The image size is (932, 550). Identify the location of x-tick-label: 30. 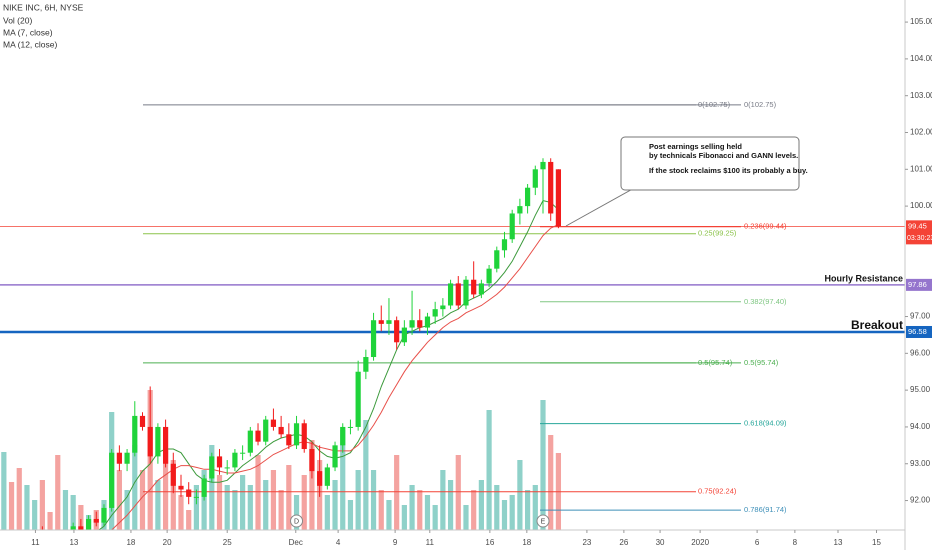
(660, 542).